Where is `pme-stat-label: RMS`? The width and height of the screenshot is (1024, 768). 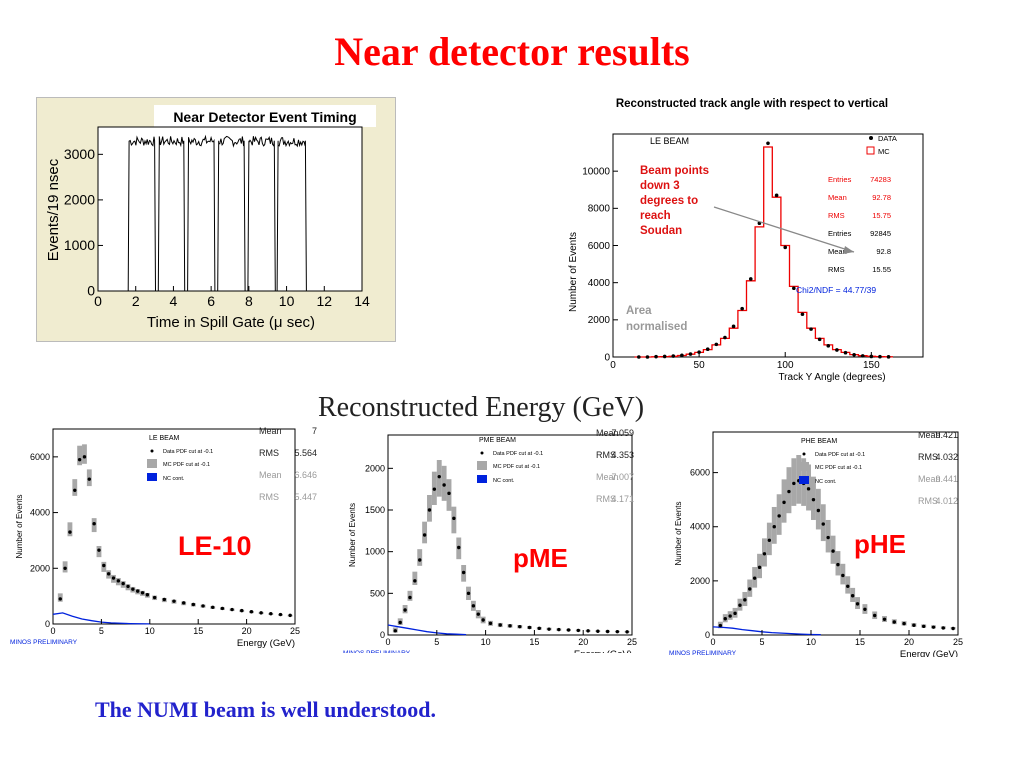 pme-stat-label: RMS is located at coordinates (606, 455).